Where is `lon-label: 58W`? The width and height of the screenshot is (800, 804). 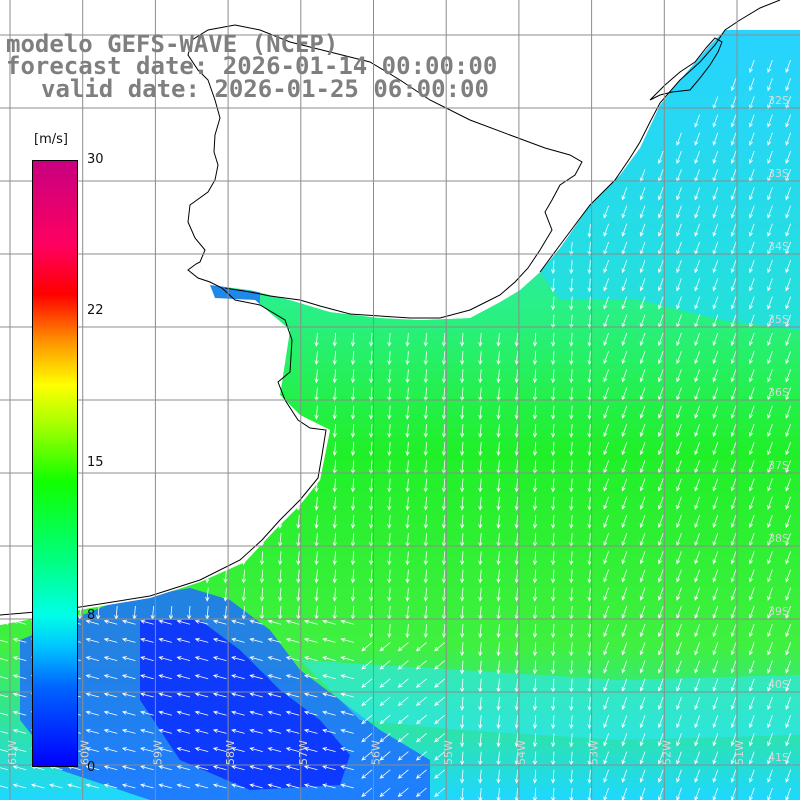 lon-label: 58W is located at coordinates (230, 752).